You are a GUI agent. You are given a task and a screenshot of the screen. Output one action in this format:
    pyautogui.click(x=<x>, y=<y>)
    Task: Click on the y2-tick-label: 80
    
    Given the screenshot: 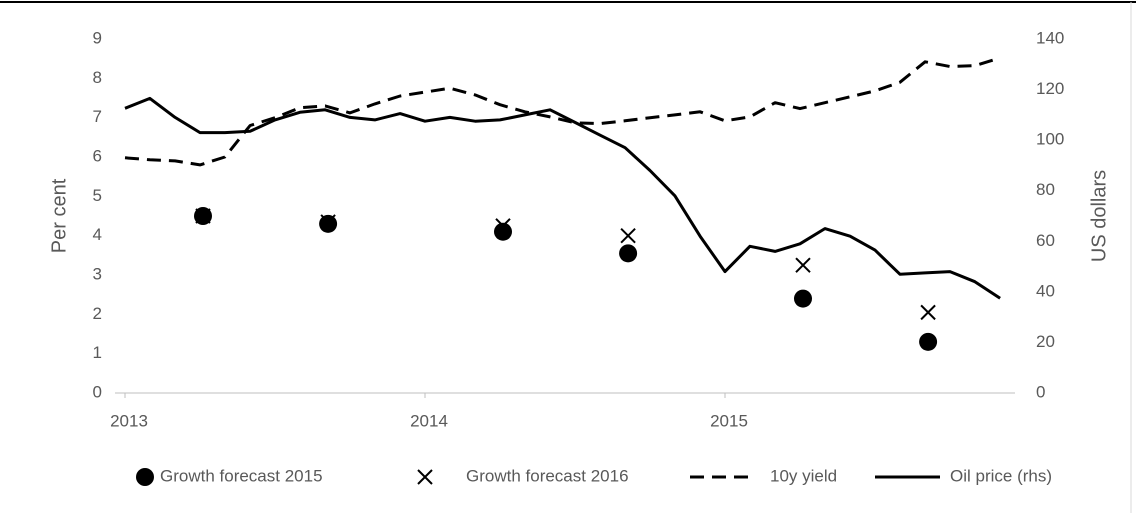 What is the action you would take?
    pyautogui.click(x=1045, y=189)
    